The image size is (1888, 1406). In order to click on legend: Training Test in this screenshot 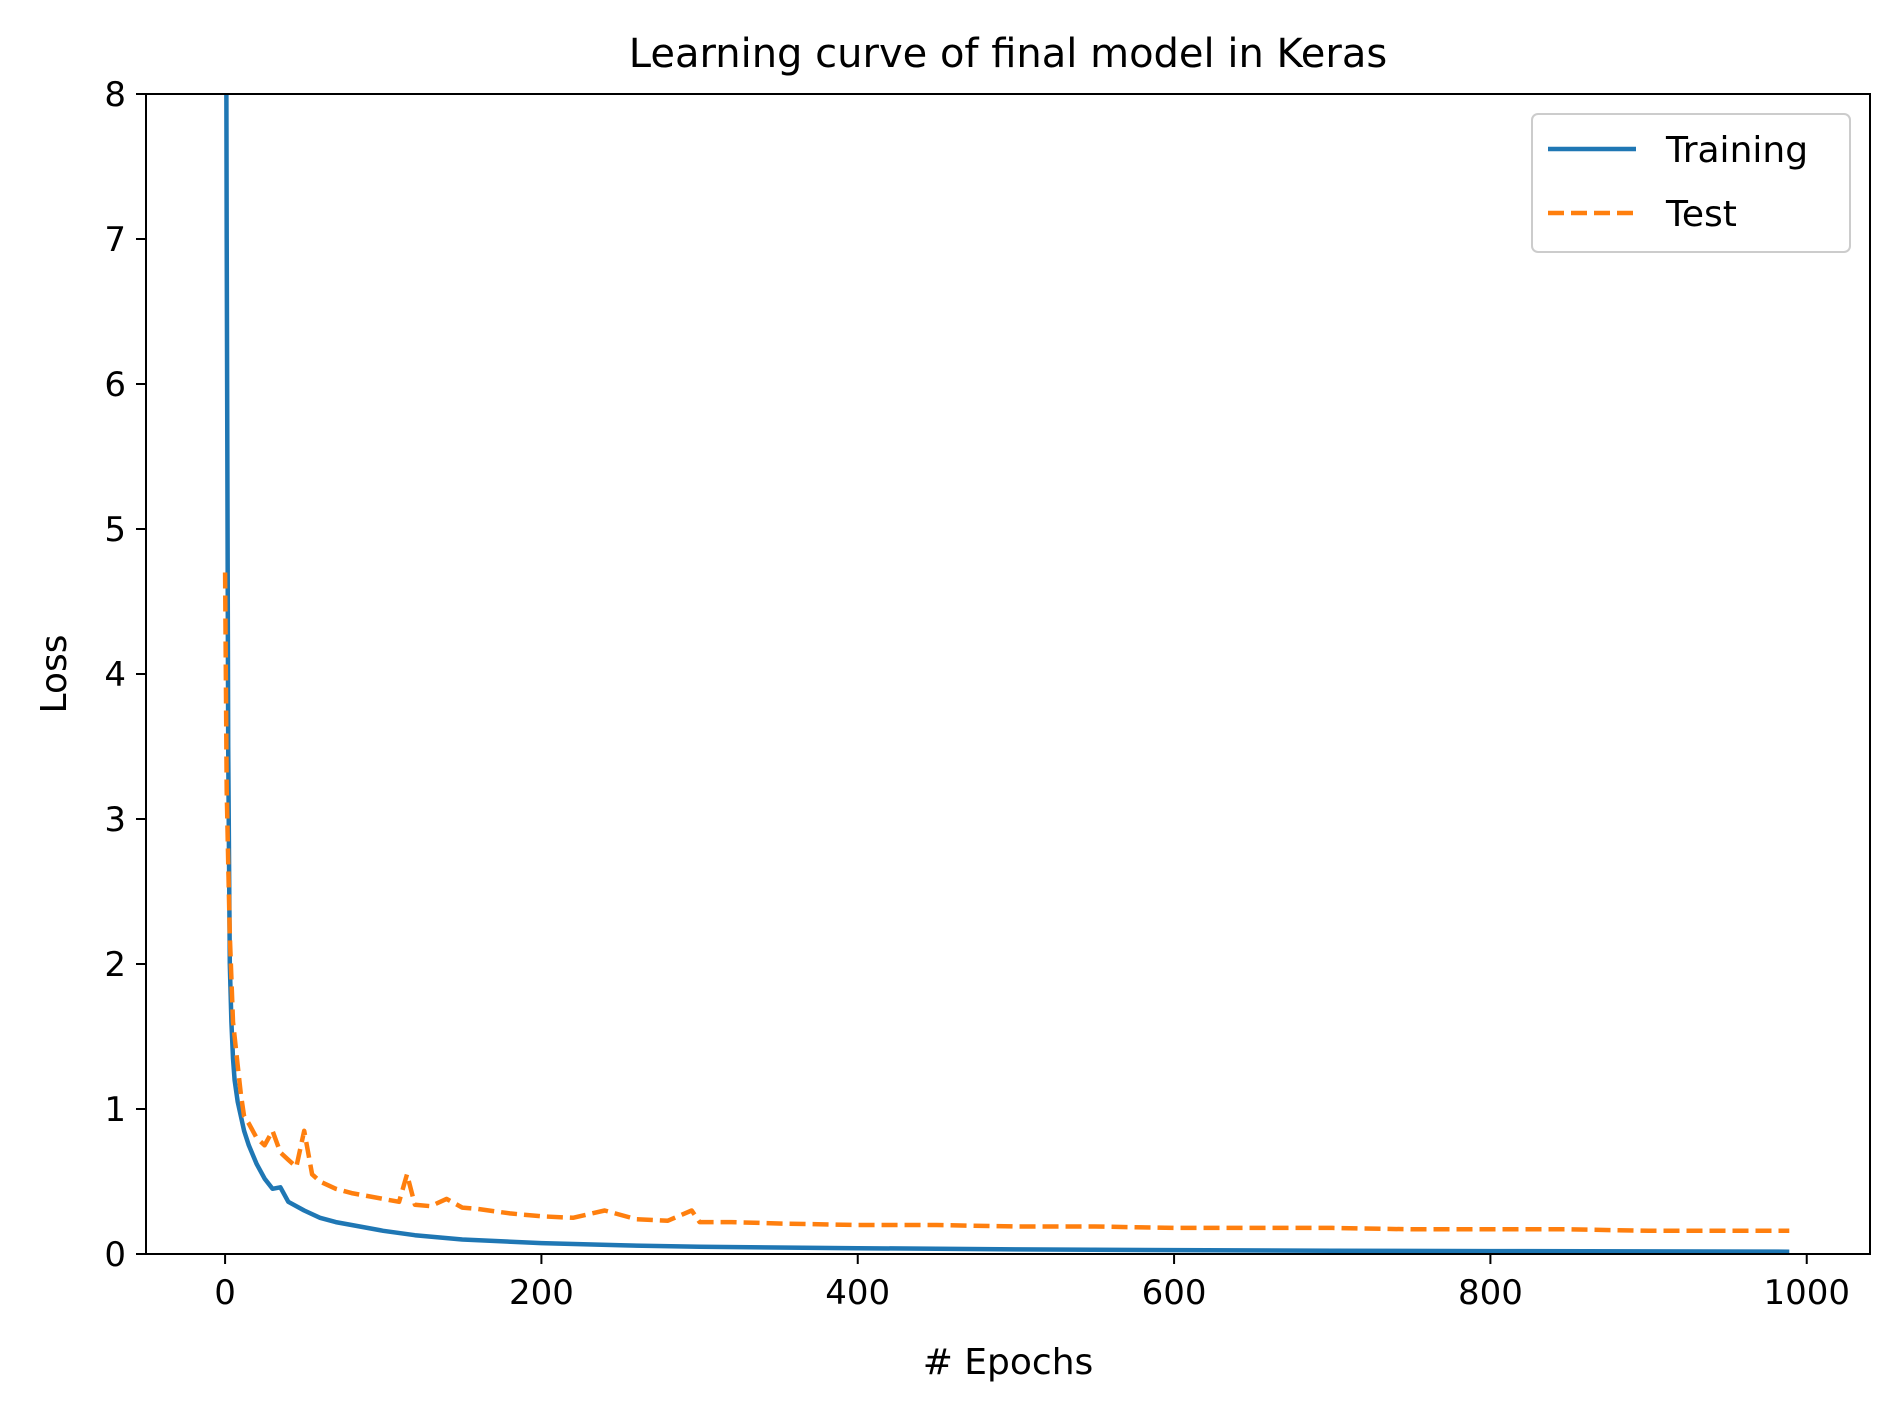, I will do `click(1691, 183)`.